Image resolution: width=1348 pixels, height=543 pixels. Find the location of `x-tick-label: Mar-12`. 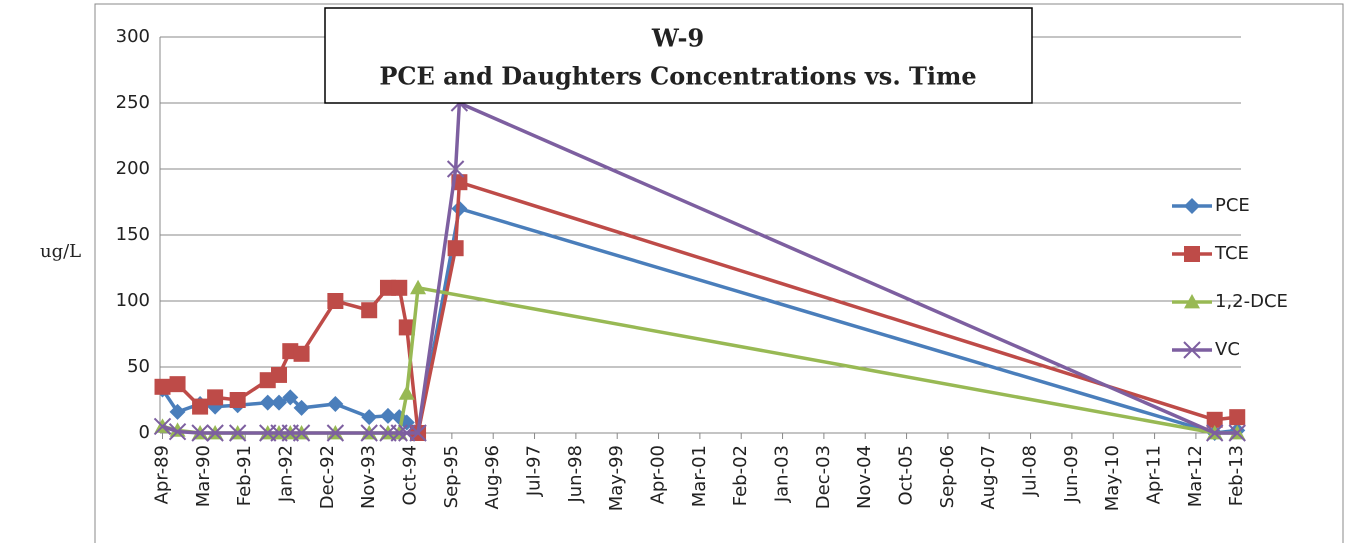

x-tick-label: Mar-12 is located at coordinates (1195, 476).